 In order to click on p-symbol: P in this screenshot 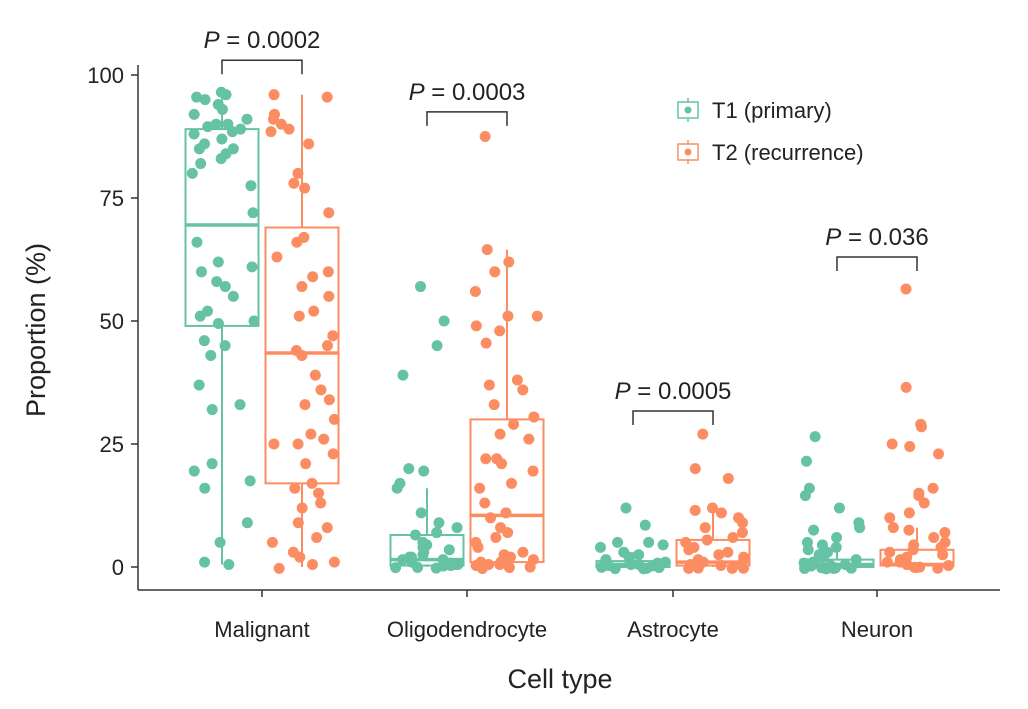, I will do `click(212, 40)`.